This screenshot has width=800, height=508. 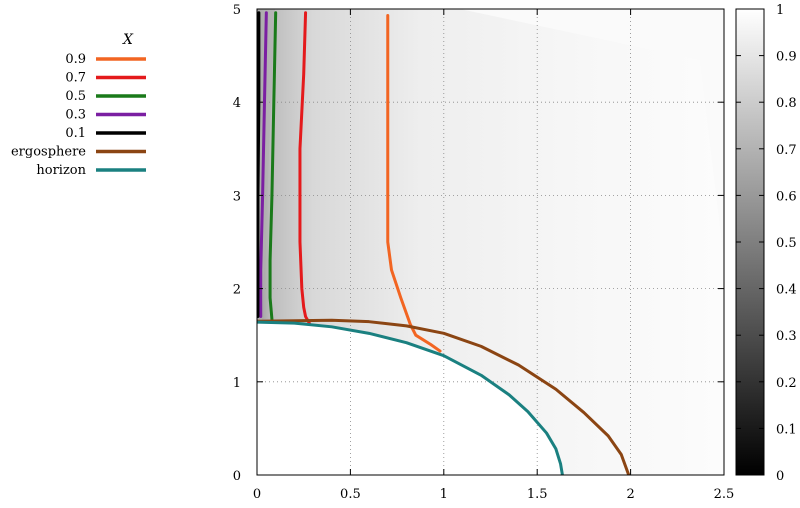 I want to click on y-tick-label: 2, so click(x=237, y=290).